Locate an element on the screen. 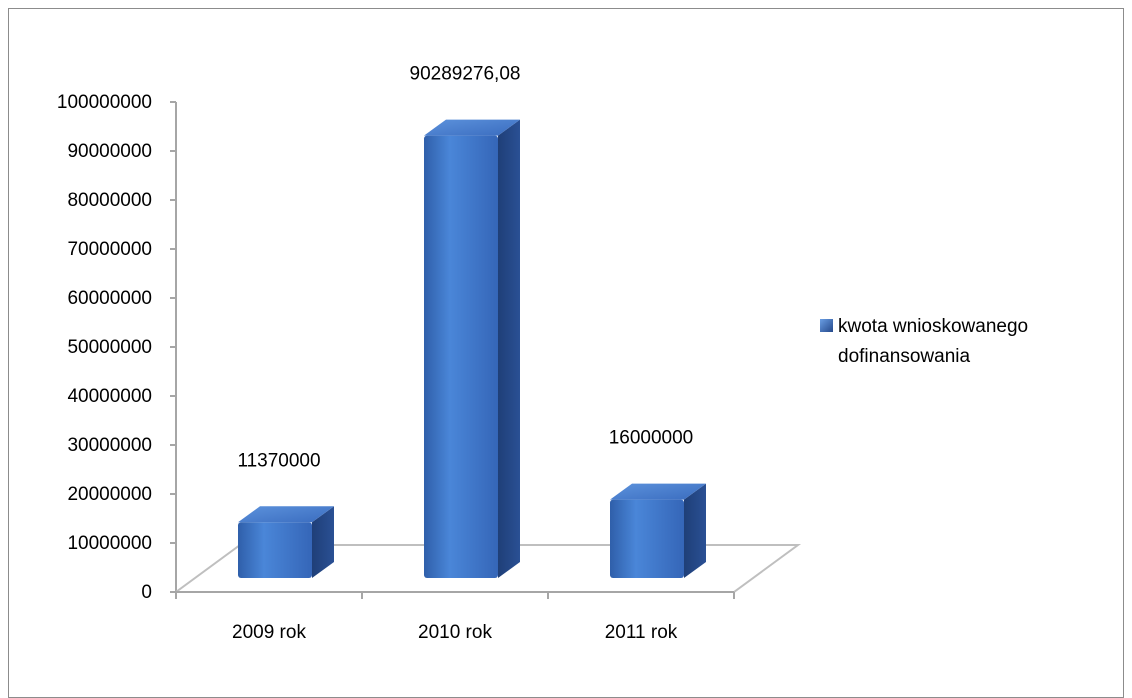 This screenshot has width=1132, height=698. y-tick-label: 20000000 is located at coordinates (109, 494).